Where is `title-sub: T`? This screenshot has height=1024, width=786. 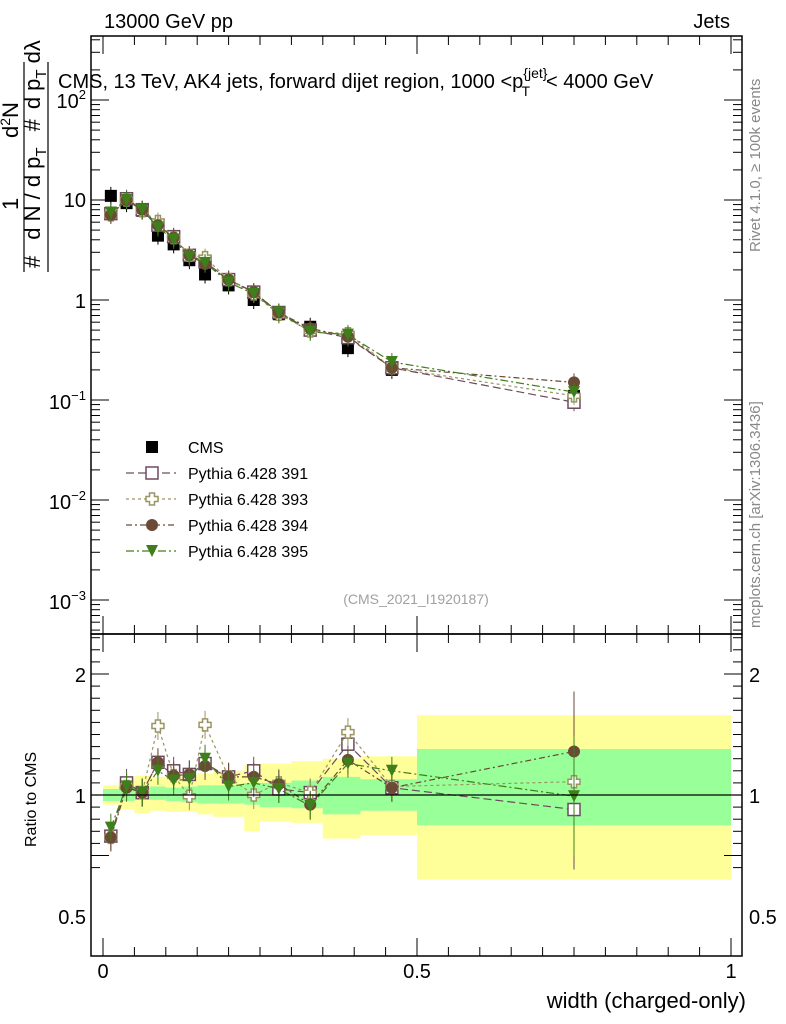 title-sub: T is located at coordinates (525, 91).